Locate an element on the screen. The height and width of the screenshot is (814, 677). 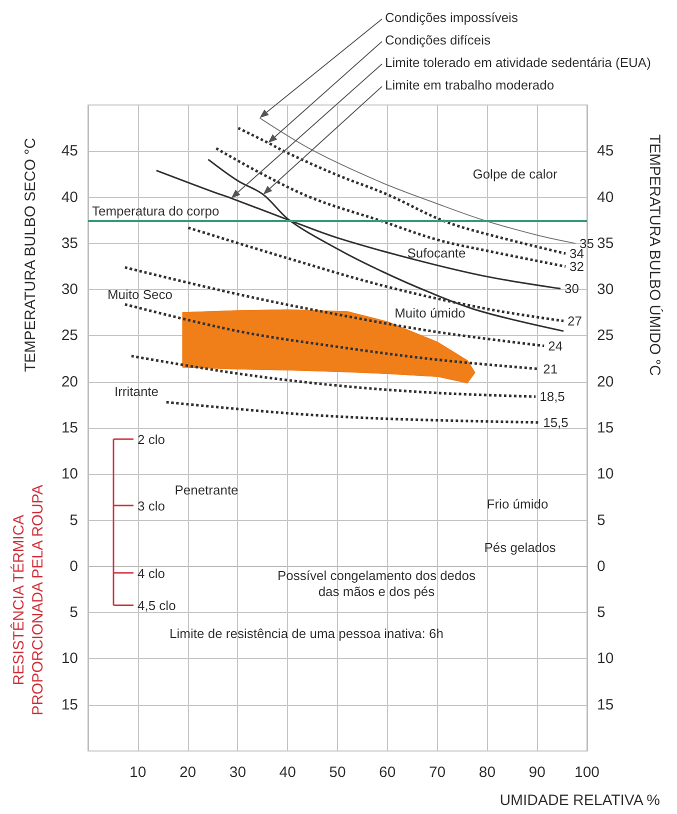
y-axis-title: TEMPERATURA BULBO SECO °C is located at coordinates (30, 255).